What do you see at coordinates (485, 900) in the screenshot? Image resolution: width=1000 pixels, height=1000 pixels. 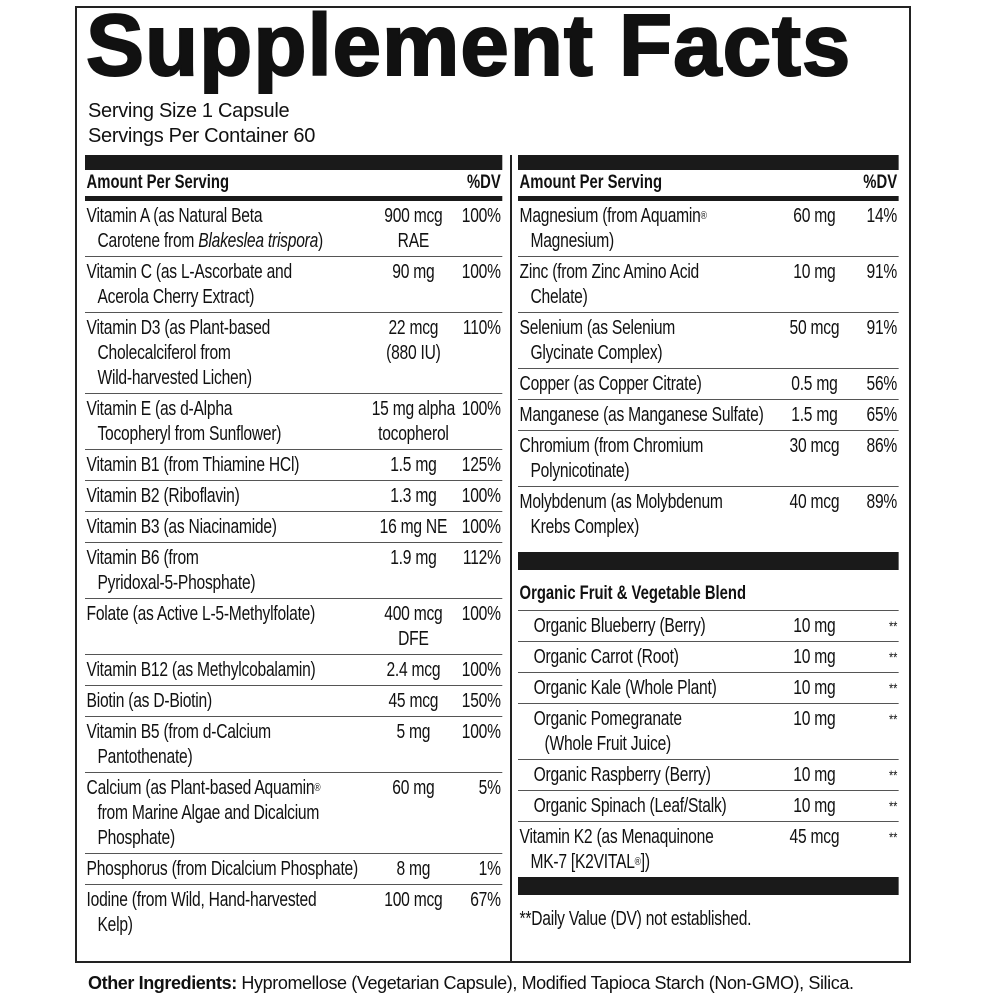 I see `nutrient-dv: 67%` at bounding box center [485, 900].